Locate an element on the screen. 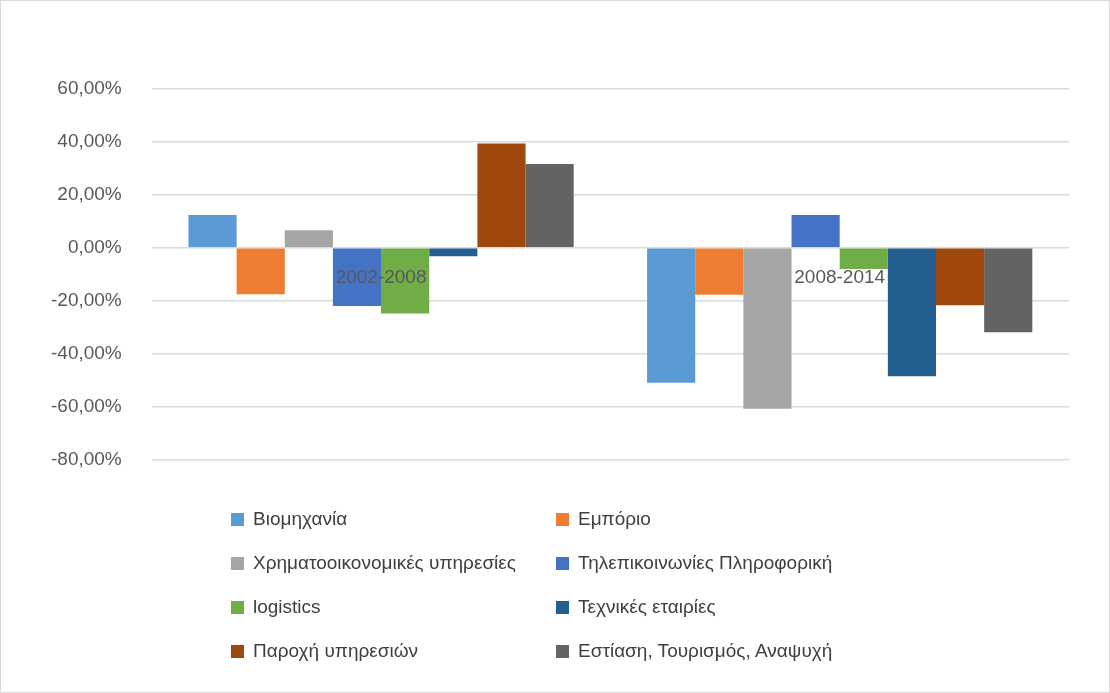 Image resolution: width=1110 pixels, height=693 pixels. y-tick-label: 0,00% is located at coordinates (94, 247).